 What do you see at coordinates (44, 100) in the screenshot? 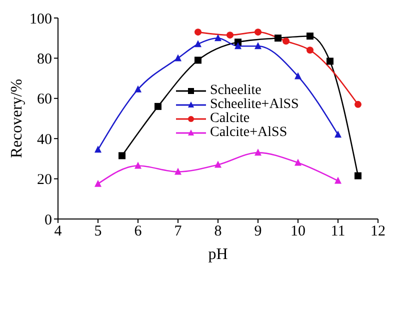
I see `y-tick-label: 60` at bounding box center [44, 100].